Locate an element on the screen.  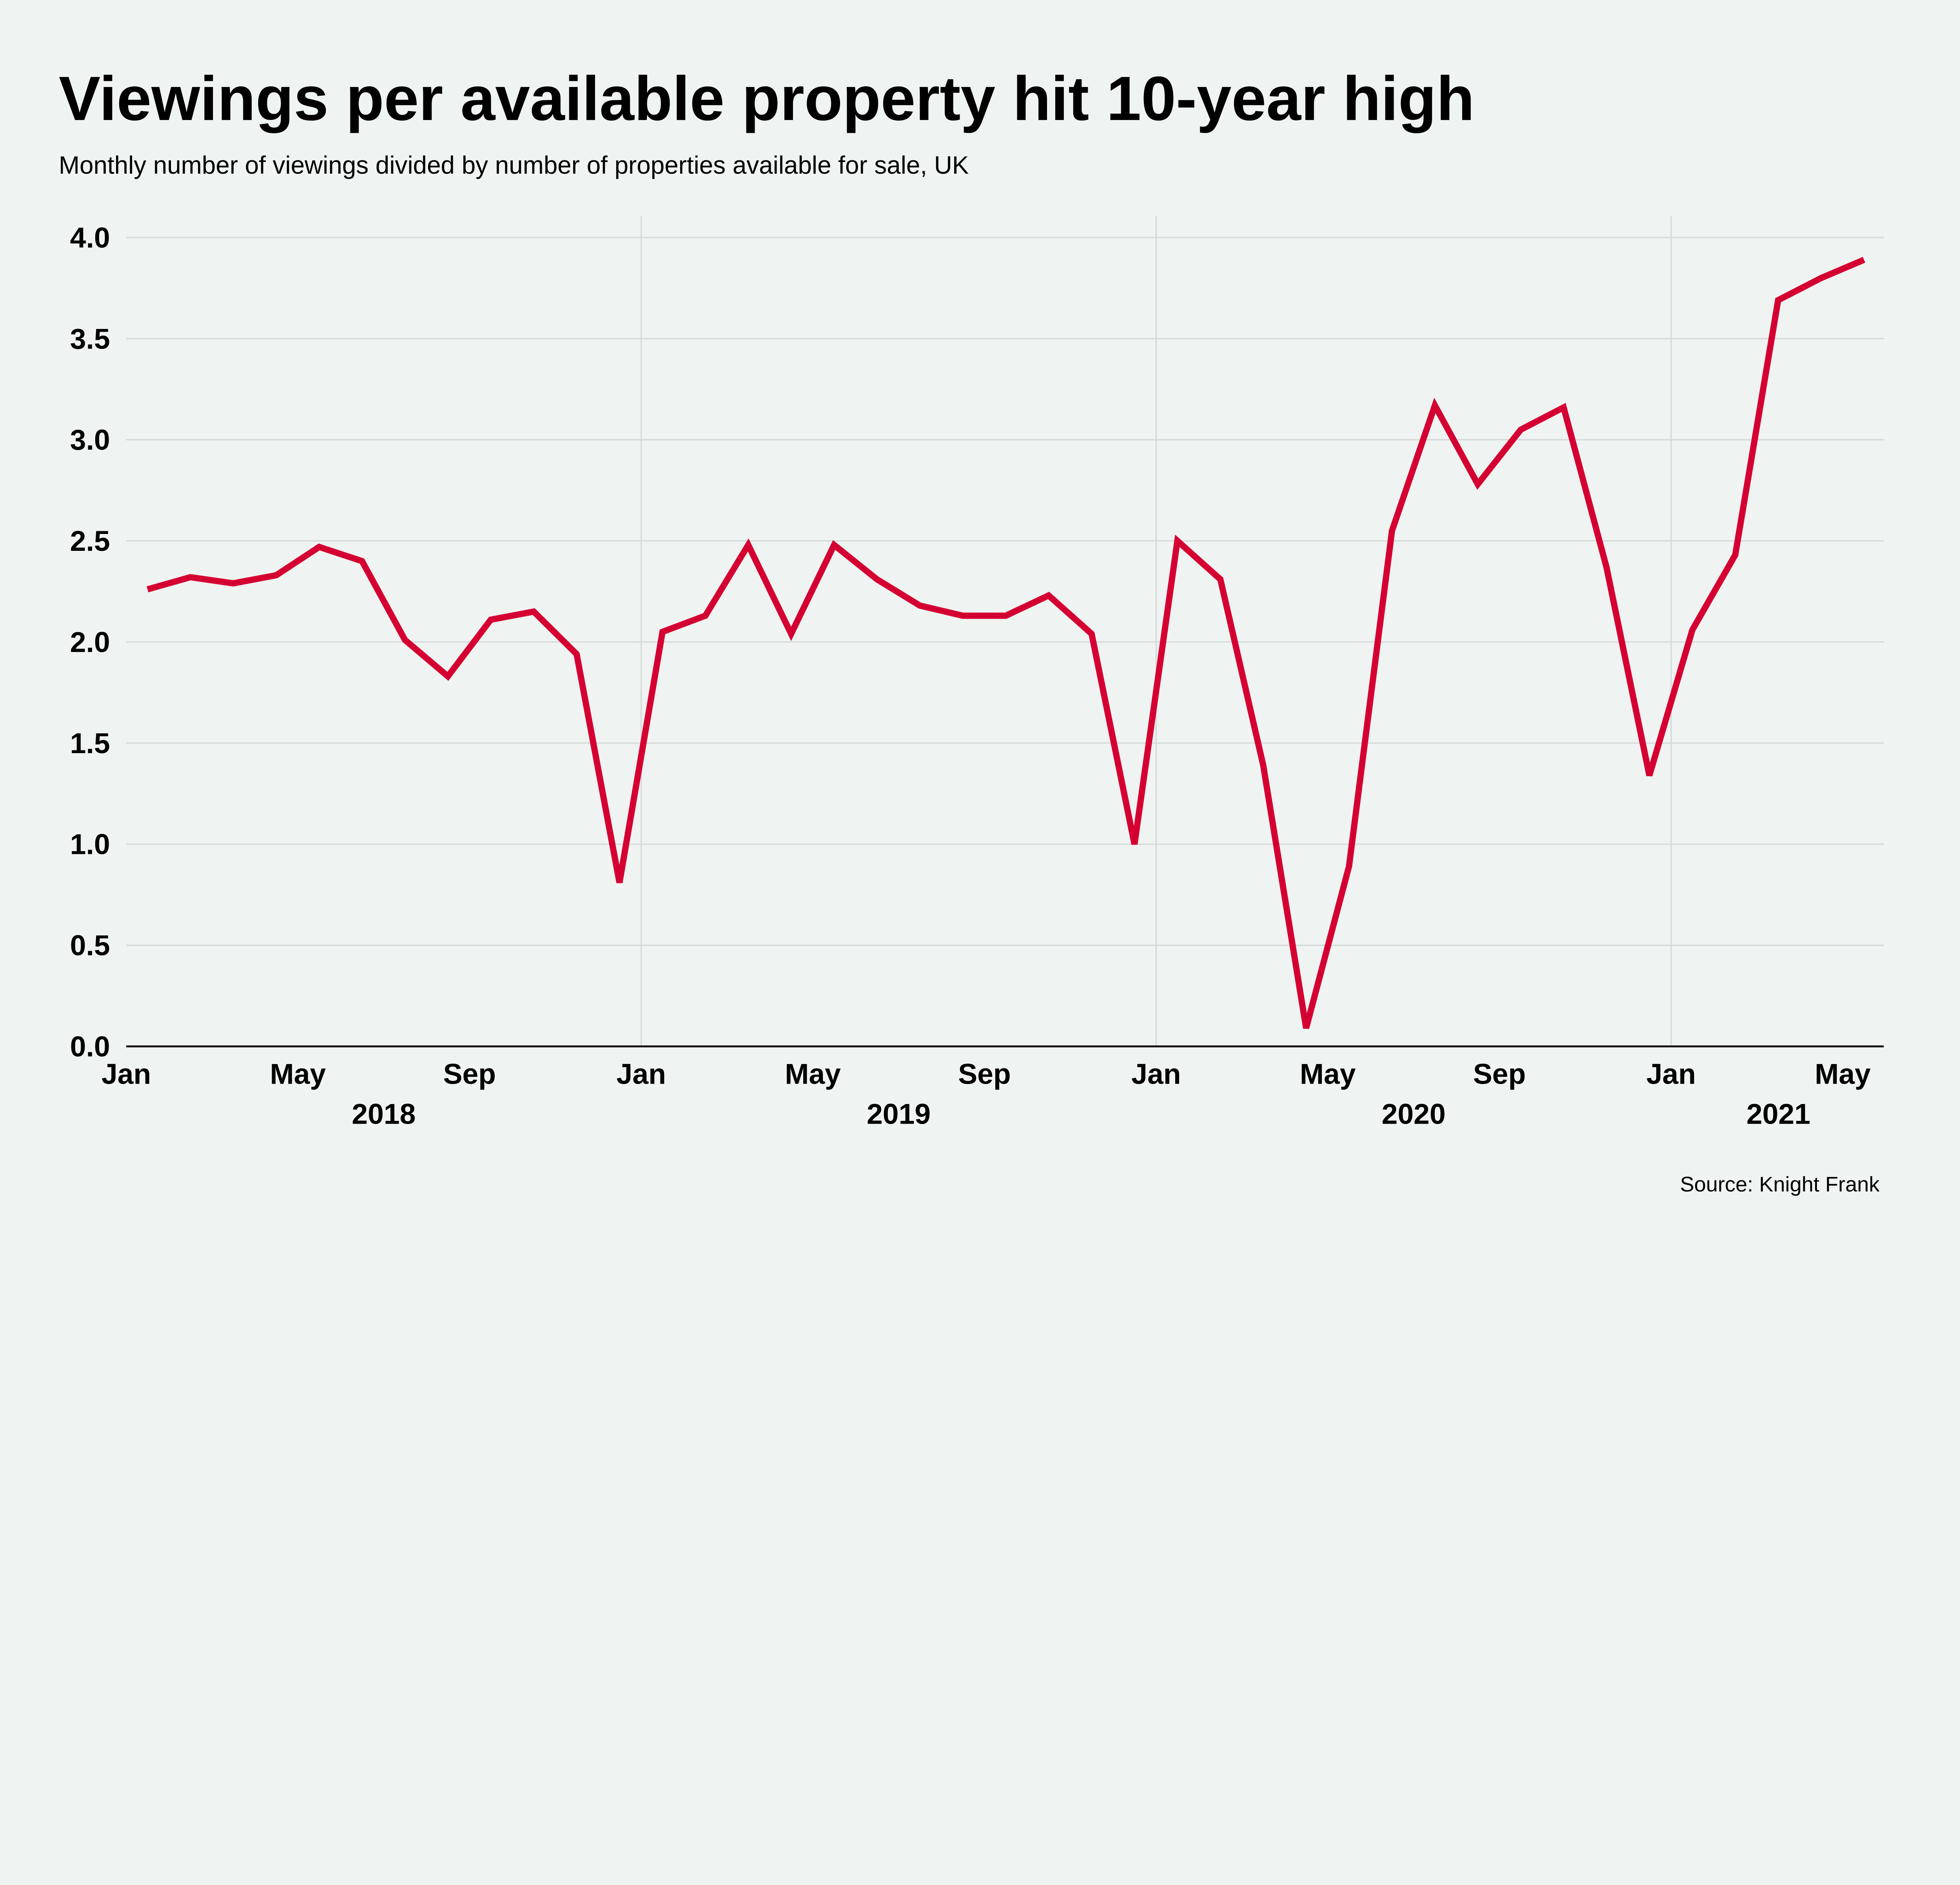
x-year-label: 2018 is located at coordinates (384, 1114).